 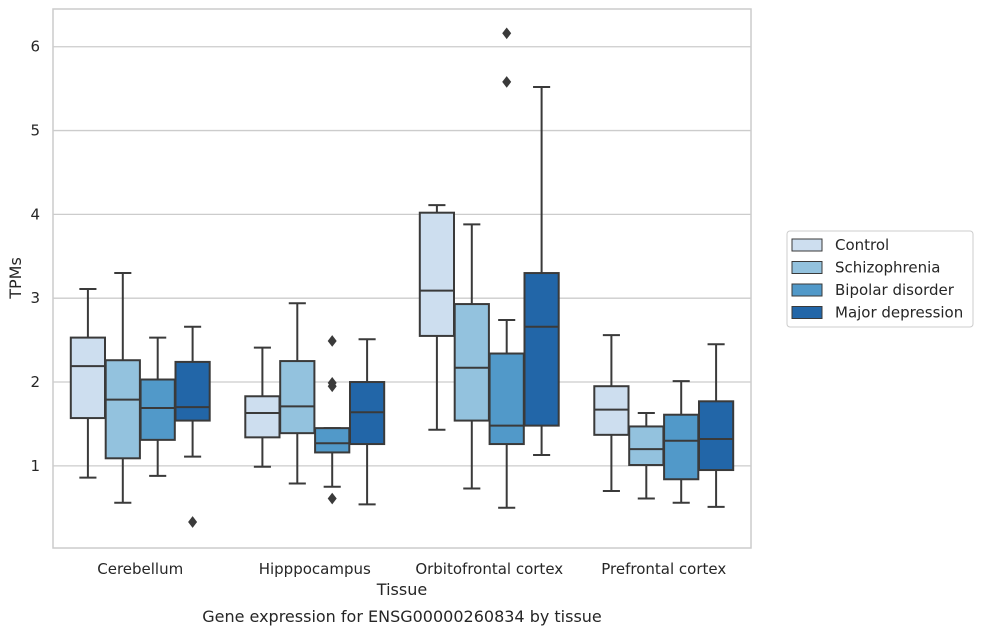 I want to click on y-tick-label: 3, so click(x=35, y=298).